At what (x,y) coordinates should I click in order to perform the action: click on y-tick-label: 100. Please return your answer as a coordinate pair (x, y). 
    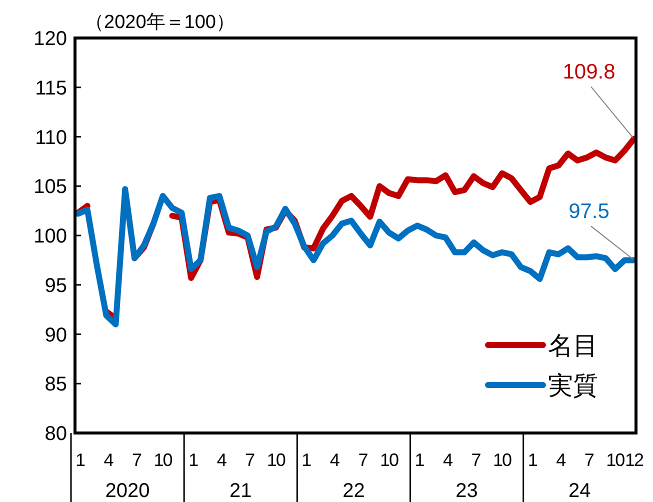
    Looking at the image, I should click on (50, 237).